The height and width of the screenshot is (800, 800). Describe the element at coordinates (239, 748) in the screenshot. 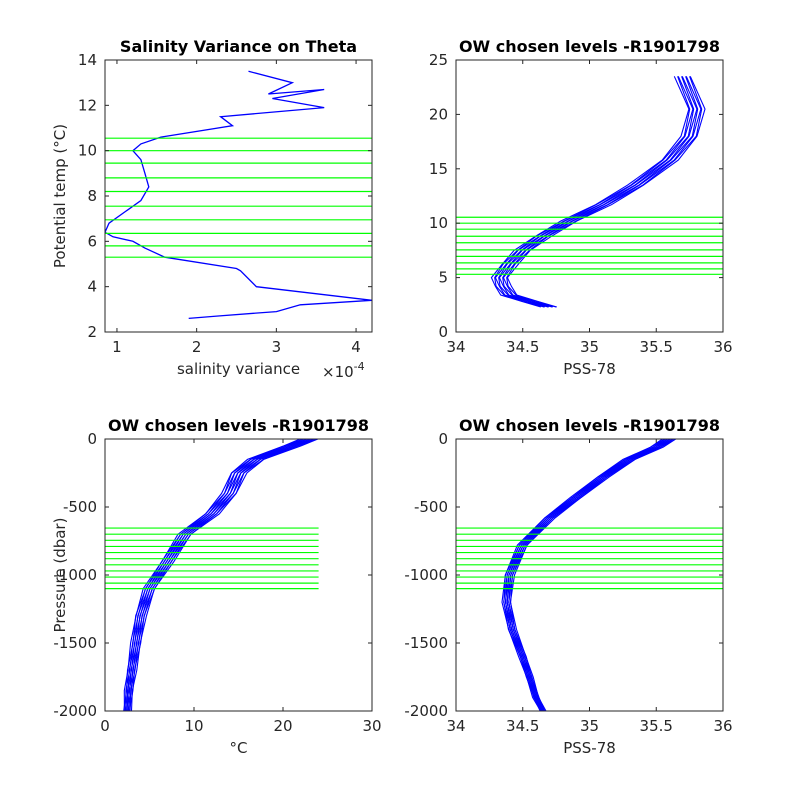

I see `x-axis-label: °C` at that location.